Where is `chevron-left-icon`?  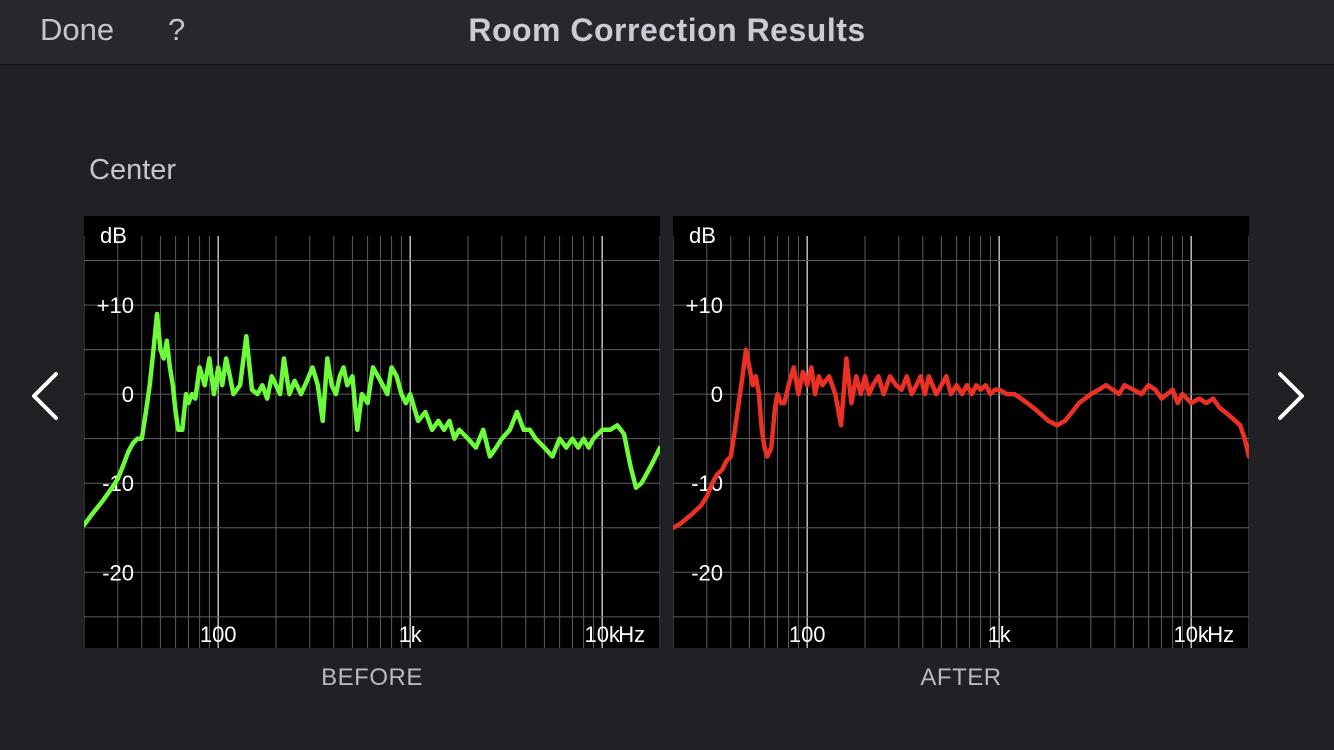
chevron-left-icon is located at coordinates (45, 396).